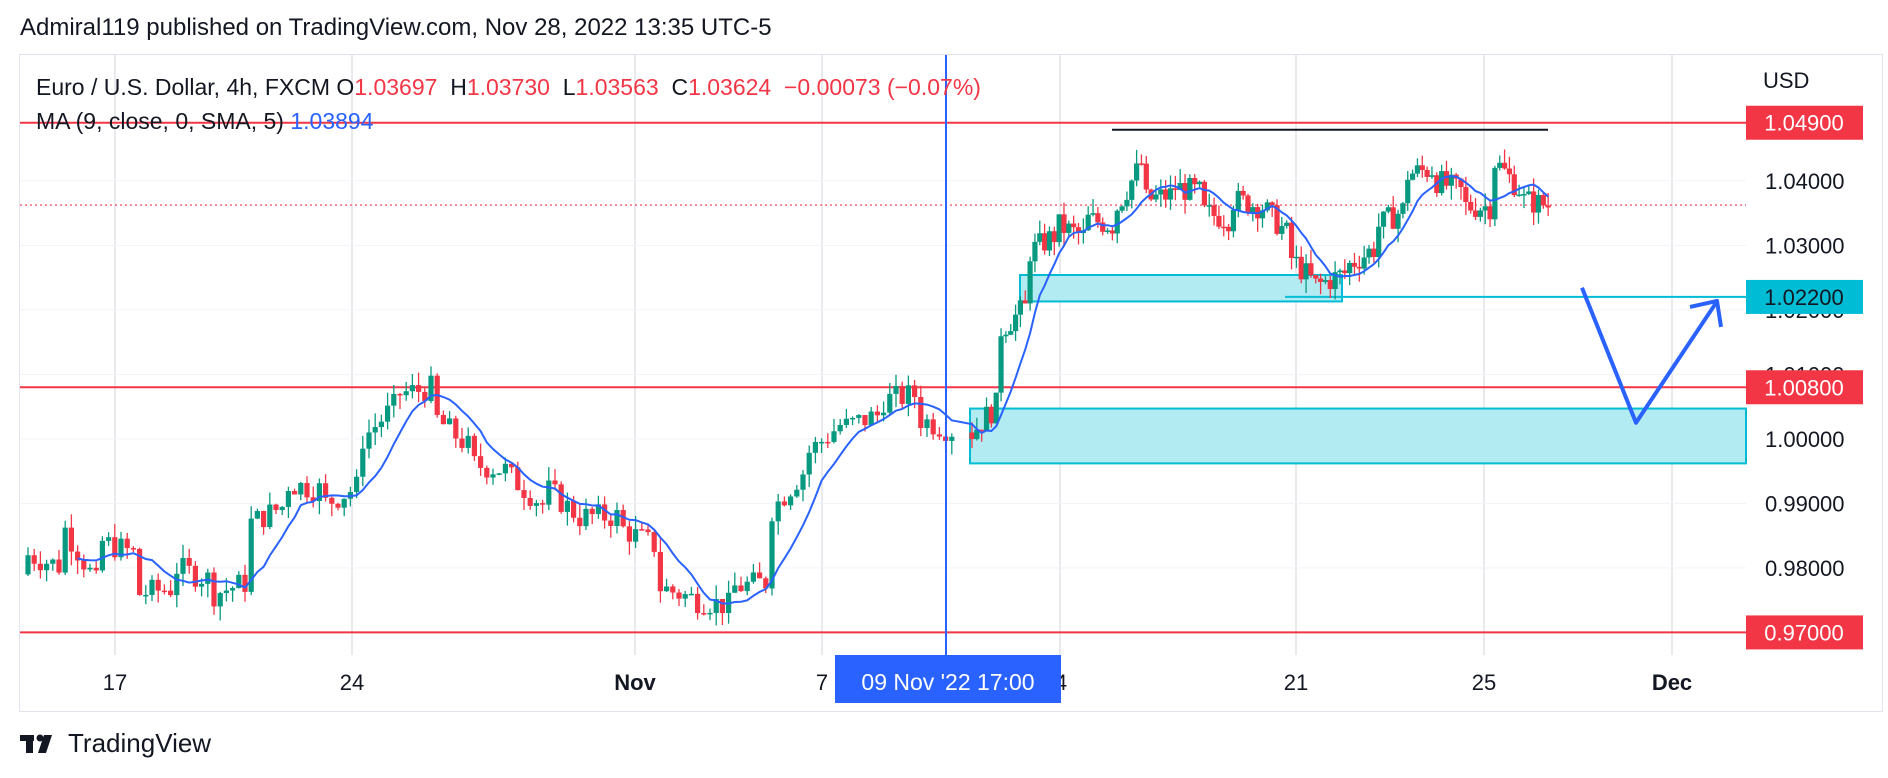 The image size is (1888, 778). Describe the element at coordinates (635, 682) in the screenshot. I see `x-tick-label: Nov` at that location.